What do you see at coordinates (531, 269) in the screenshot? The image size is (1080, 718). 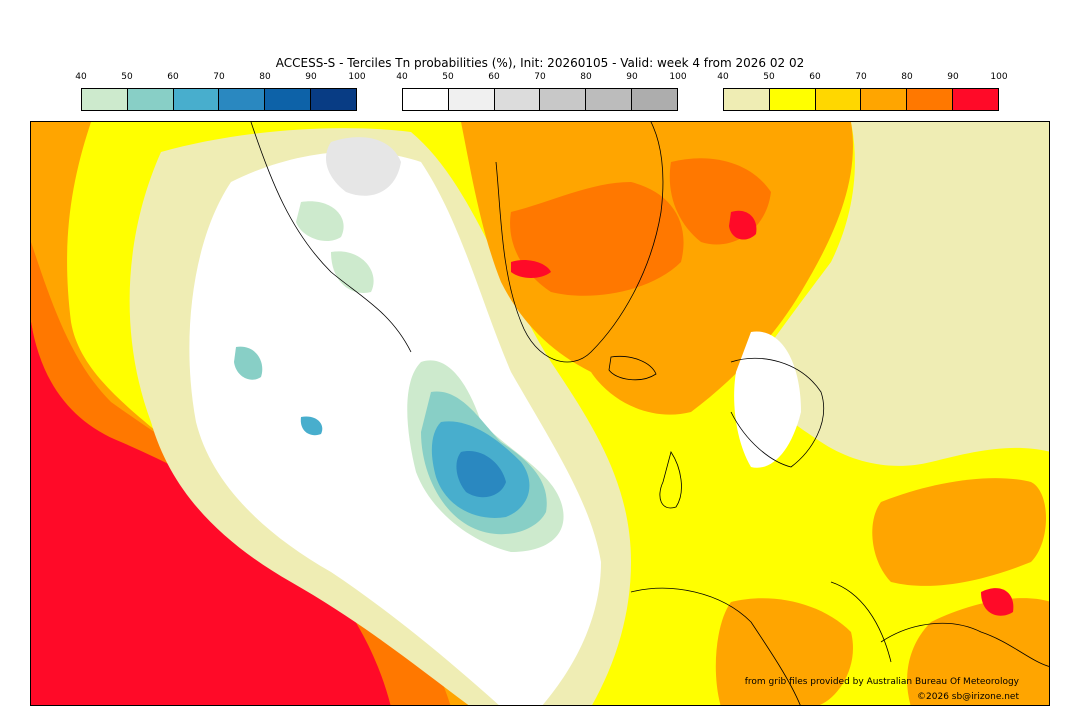 I see `greenland-red-spot` at bounding box center [531, 269].